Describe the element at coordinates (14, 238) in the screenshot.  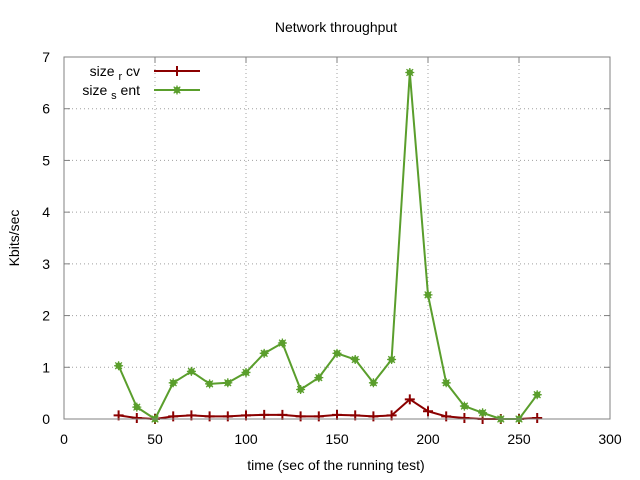
I see `y-axis-label: Kbits/sec` at that location.